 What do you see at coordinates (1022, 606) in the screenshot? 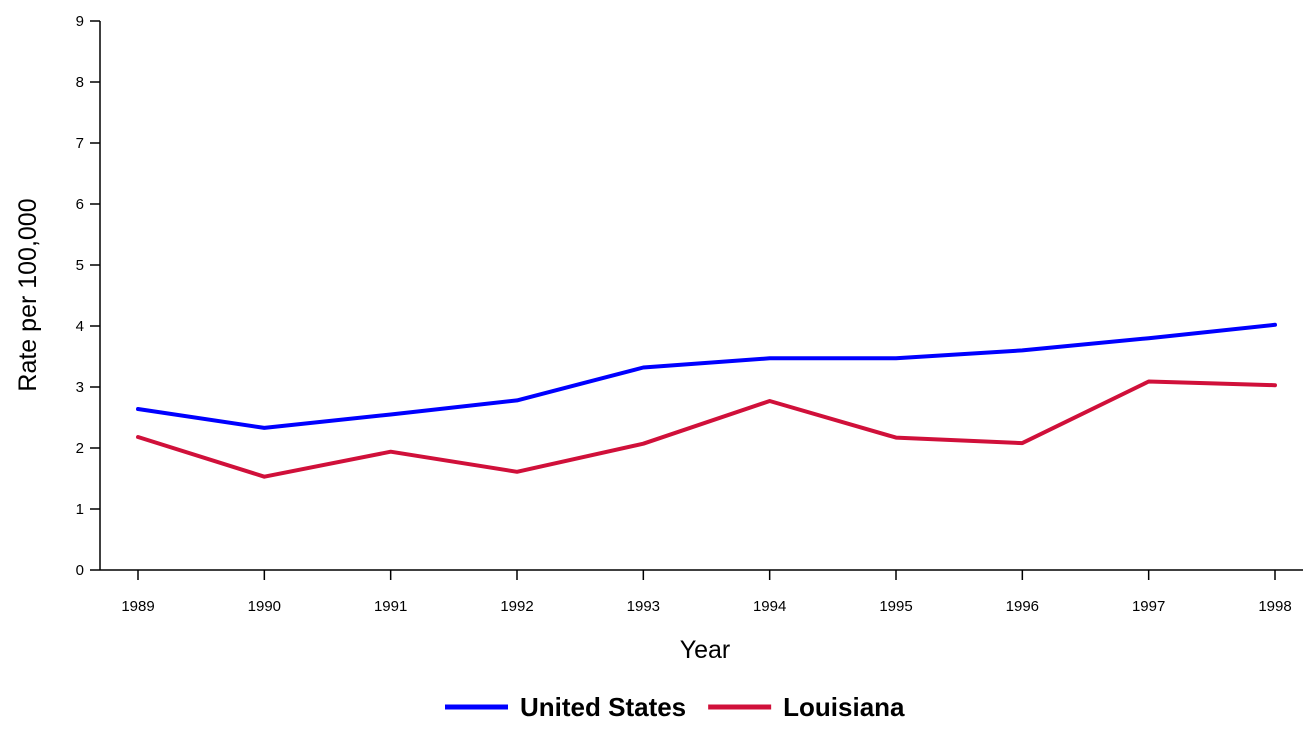
I see `x-tick-label: 1996` at bounding box center [1022, 606].